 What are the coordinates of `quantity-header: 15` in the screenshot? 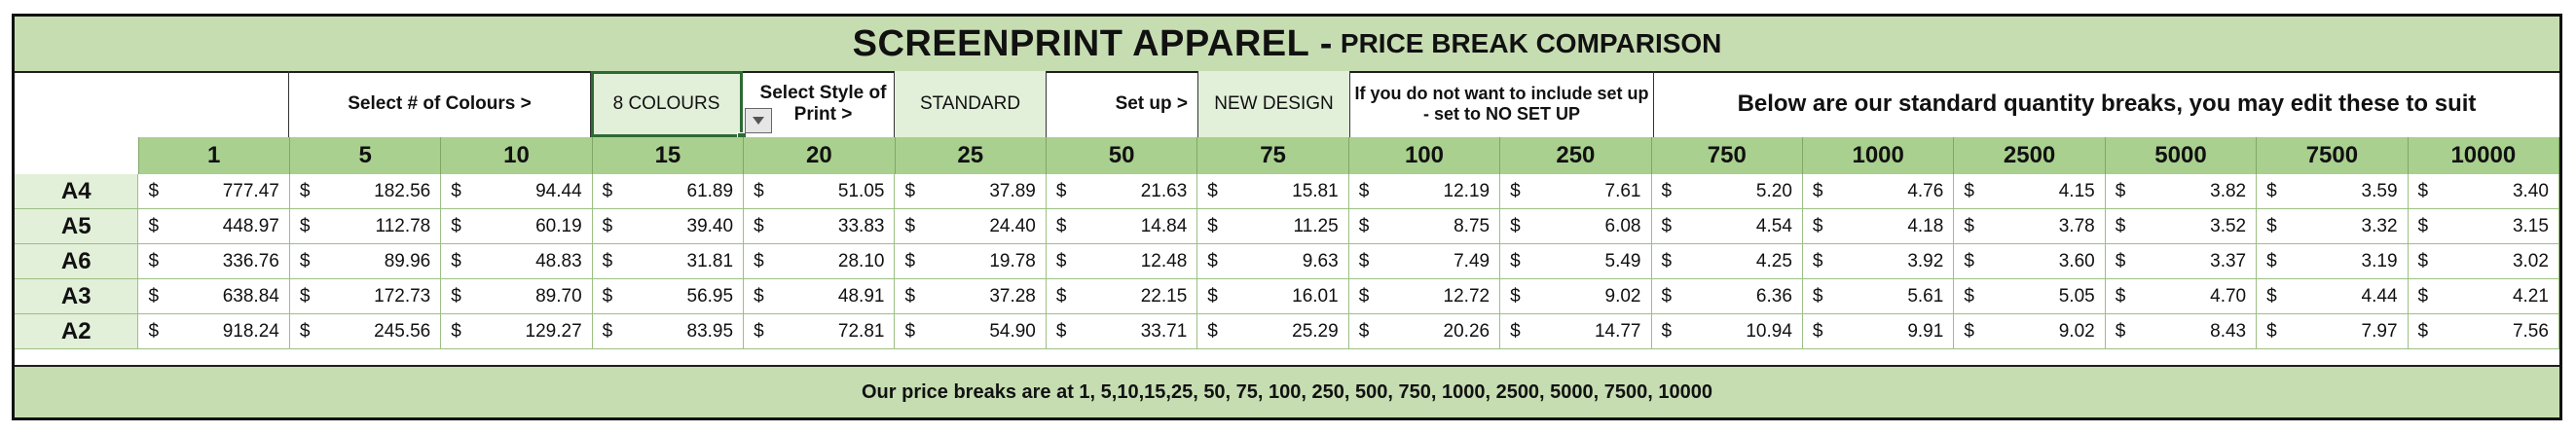 It's located at (668, 156).